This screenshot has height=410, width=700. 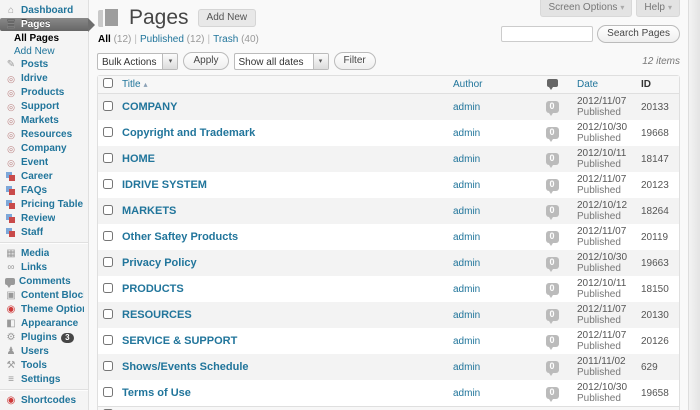 I want to click on sidebar-item-pages: ▤ Pages, so click(x=47, y=24).